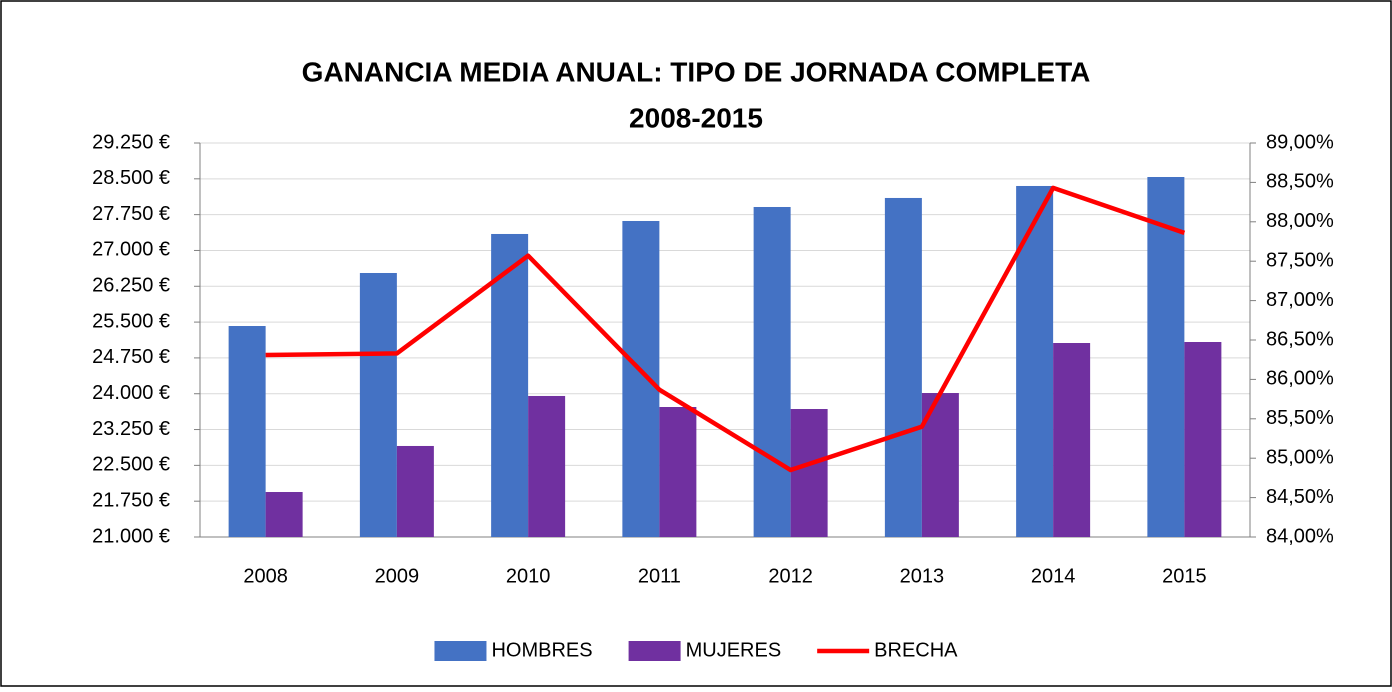 The width and height of the screenshot is (1392, 692). I want to click on legend-label: BRECHA, so click(916, 650).